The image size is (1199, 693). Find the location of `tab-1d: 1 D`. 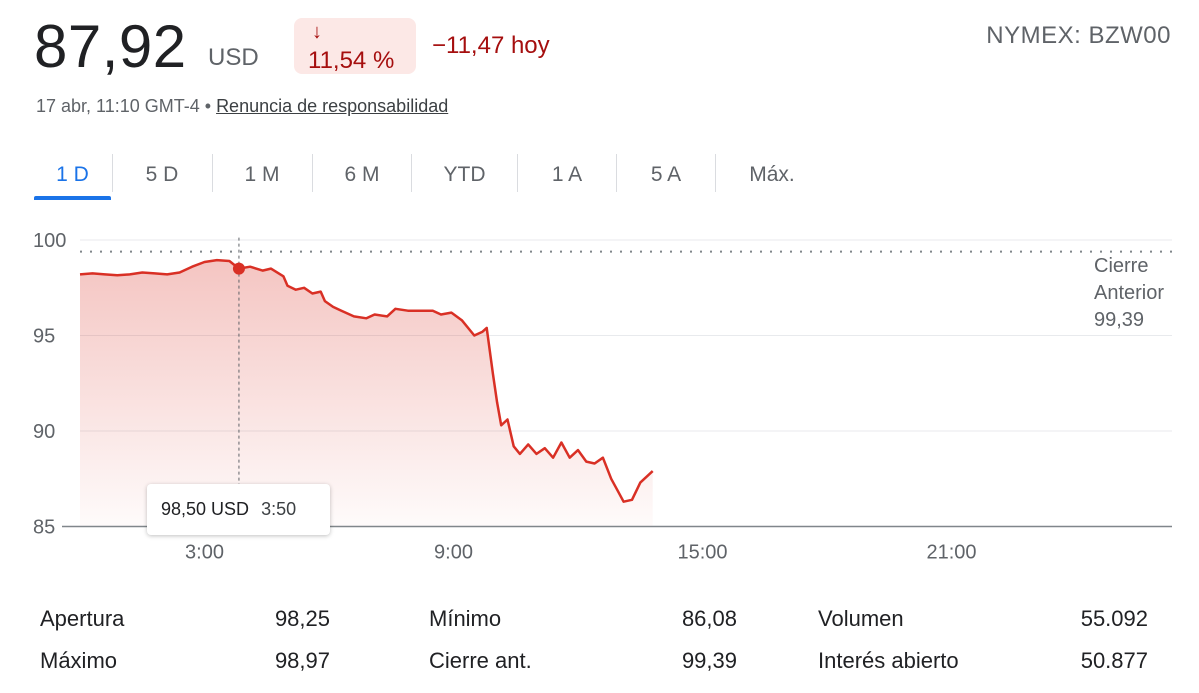

tab-1d: 1 D is located at coordinates (72, 175).